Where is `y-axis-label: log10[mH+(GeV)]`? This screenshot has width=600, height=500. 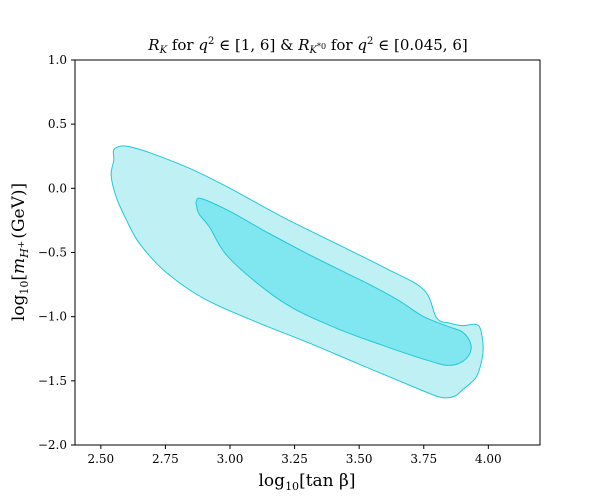
y-axis-label: log10[mH+(GeV)] is located at coordinates (20, 252).